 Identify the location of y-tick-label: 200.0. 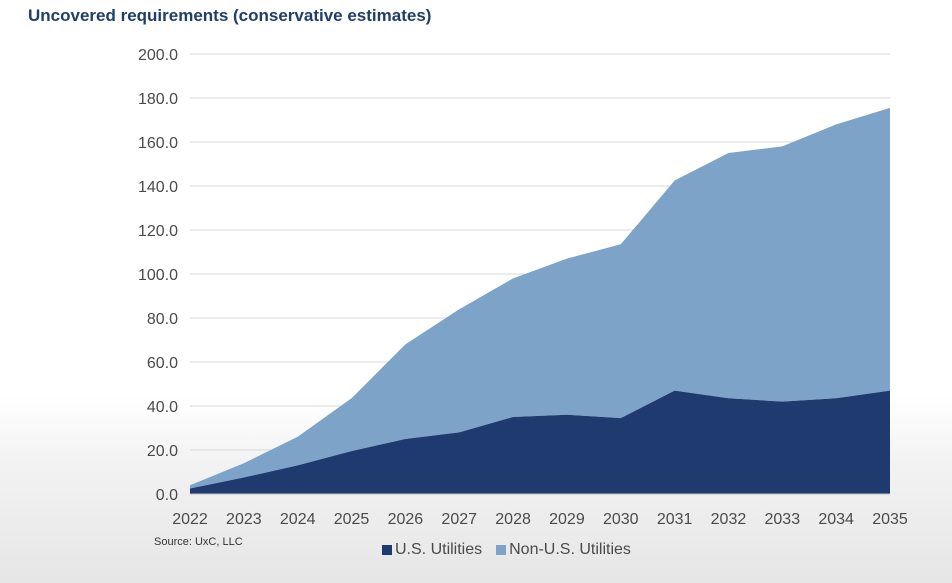
(158, 55).